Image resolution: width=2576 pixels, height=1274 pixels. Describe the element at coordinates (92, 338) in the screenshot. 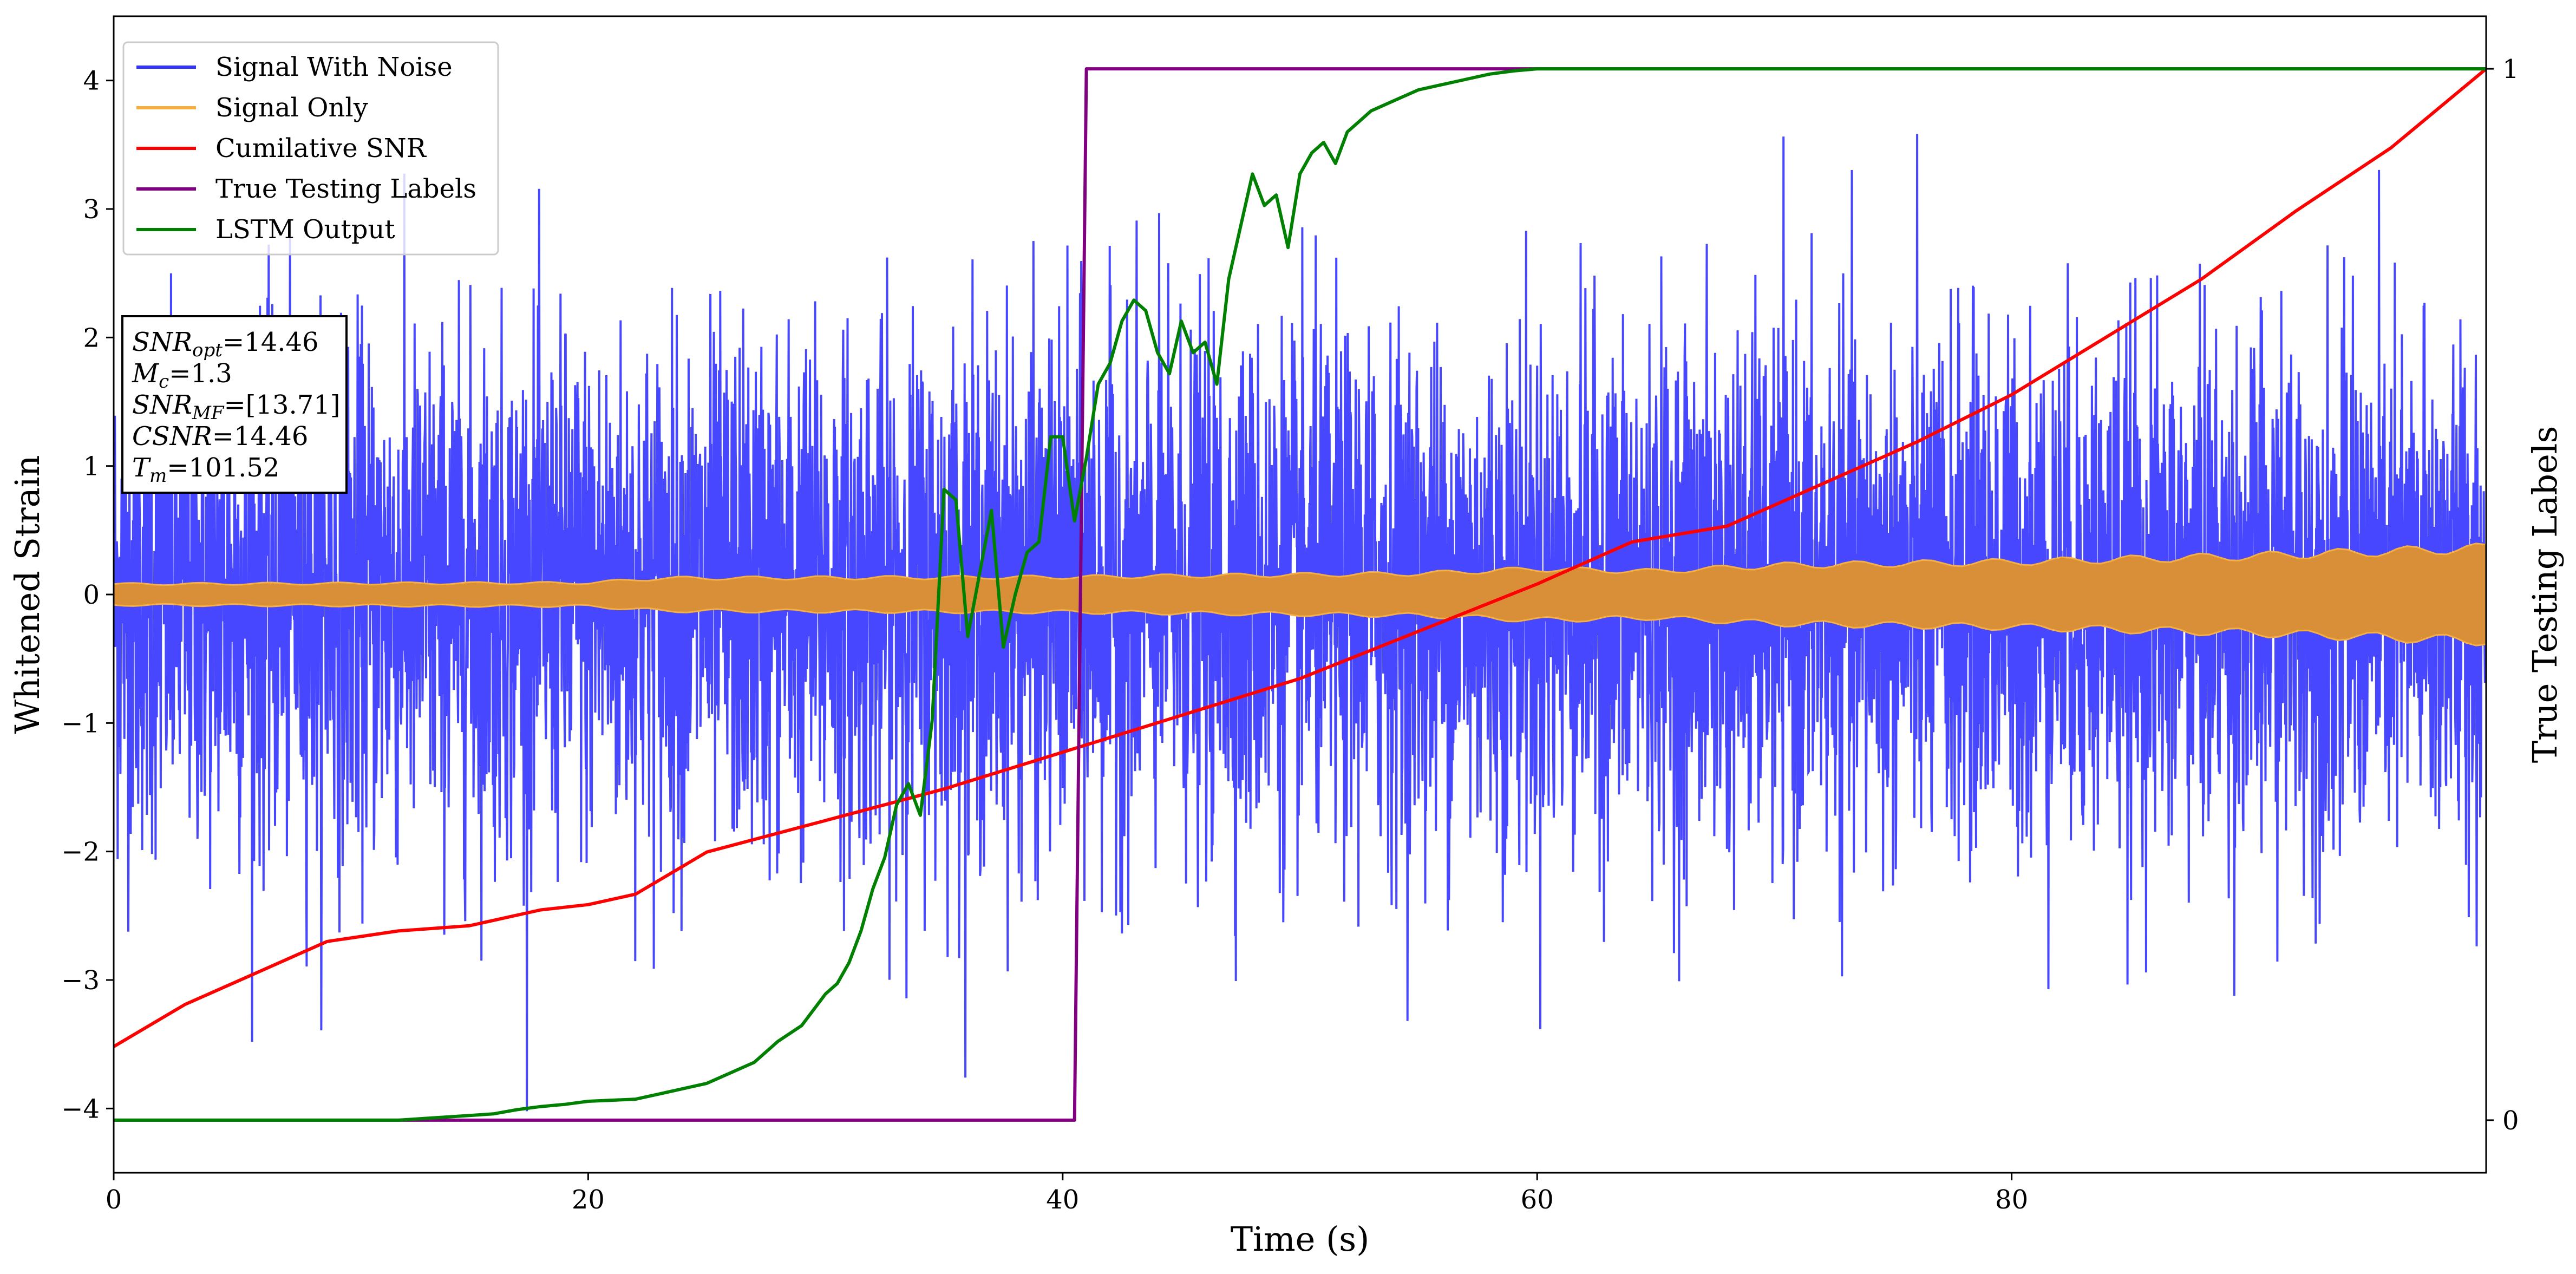

I see `y-tick-label: 2` at that location.